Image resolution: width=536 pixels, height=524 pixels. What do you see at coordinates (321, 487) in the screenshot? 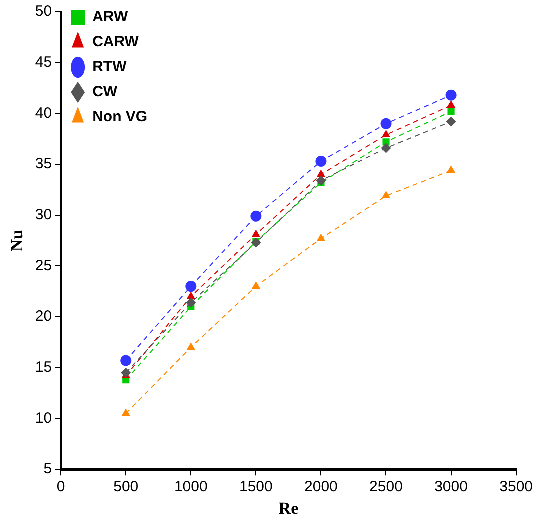
I see `x-tick-label: 2000` at bounding box center [321, 487].